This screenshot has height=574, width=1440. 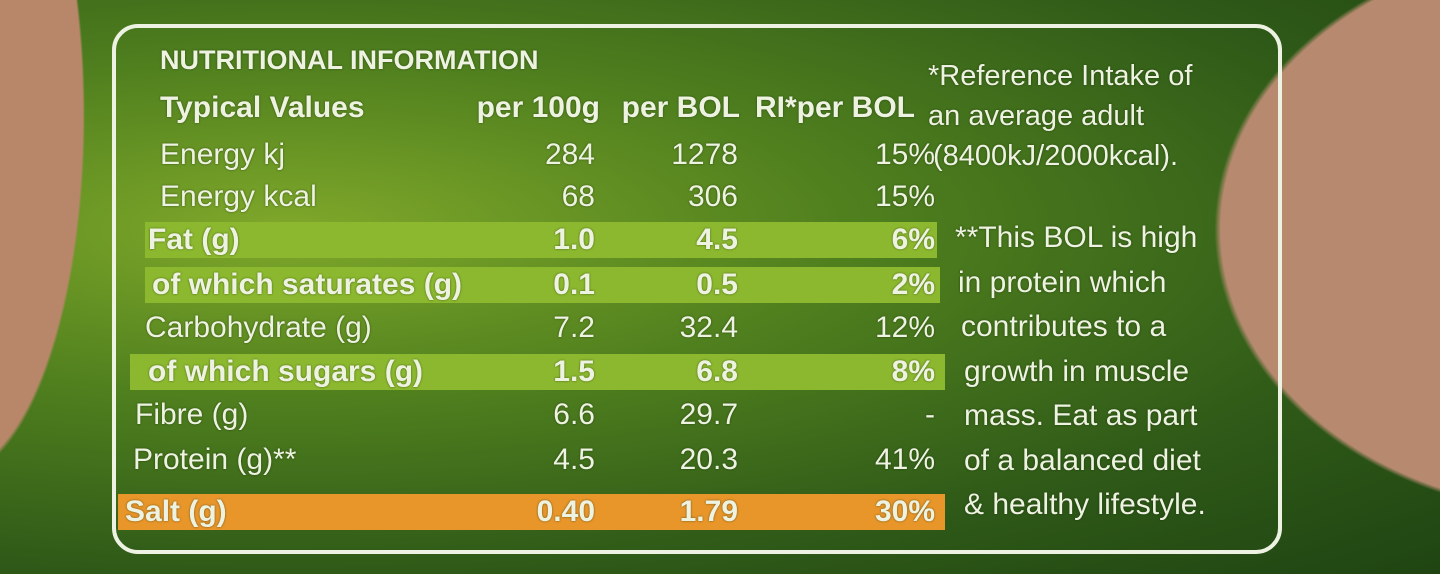 I want to click on value-cell: 284, so click(x=569, y=154).